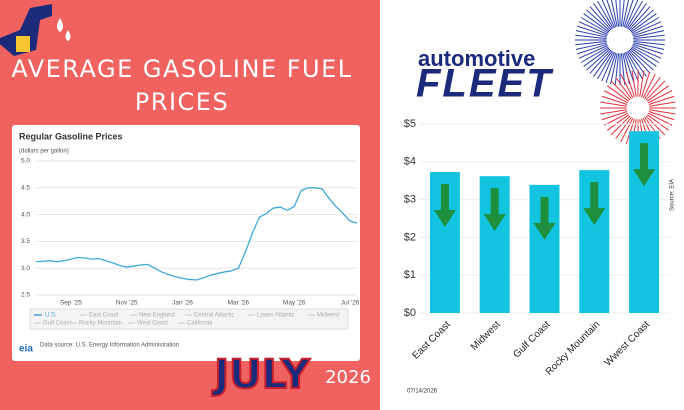  I want to click on x-tick-label: Jul '26, so click(350, 303).